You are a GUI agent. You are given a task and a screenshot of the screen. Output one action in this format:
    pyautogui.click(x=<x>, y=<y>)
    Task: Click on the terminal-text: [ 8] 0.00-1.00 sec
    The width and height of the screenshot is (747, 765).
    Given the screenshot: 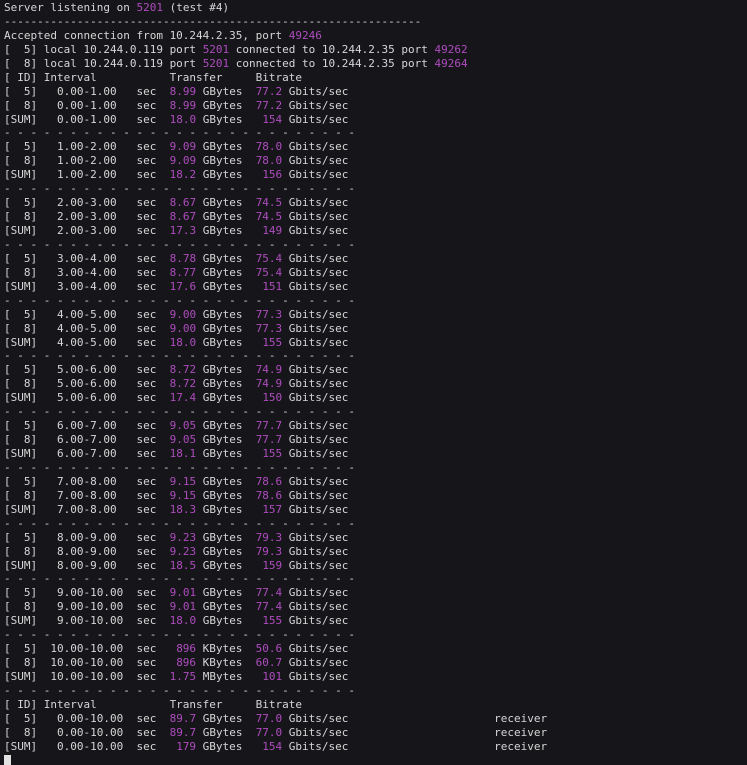 What is the action you would take?
    pyautogui.click(x=87, y=105)
    